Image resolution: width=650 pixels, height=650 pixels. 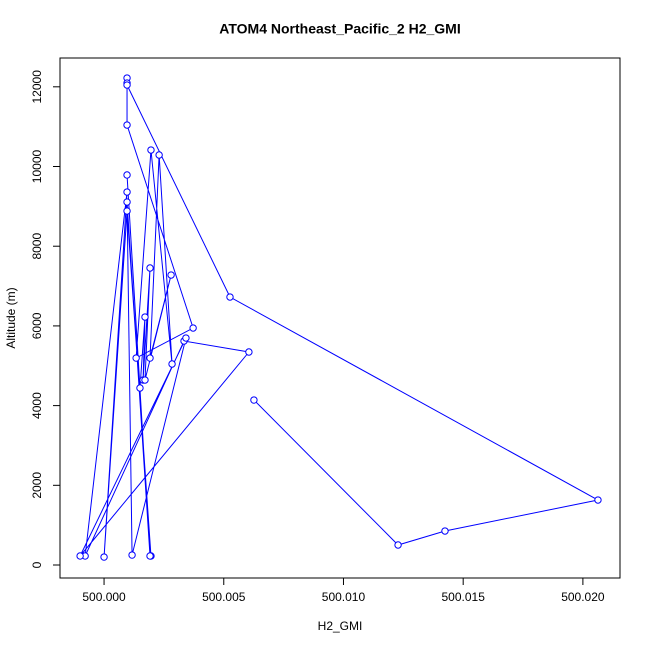 What do you see at coordinates (463, 597) in the screenshot?
I see `x-tick-label: 500.015` at bounding box center [463, 597].